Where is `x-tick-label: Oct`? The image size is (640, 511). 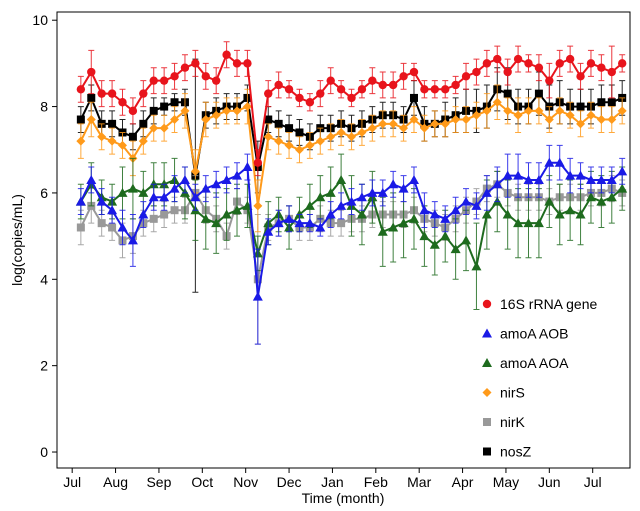 x-tick-label: Oct is located at coordinates (202, 482).